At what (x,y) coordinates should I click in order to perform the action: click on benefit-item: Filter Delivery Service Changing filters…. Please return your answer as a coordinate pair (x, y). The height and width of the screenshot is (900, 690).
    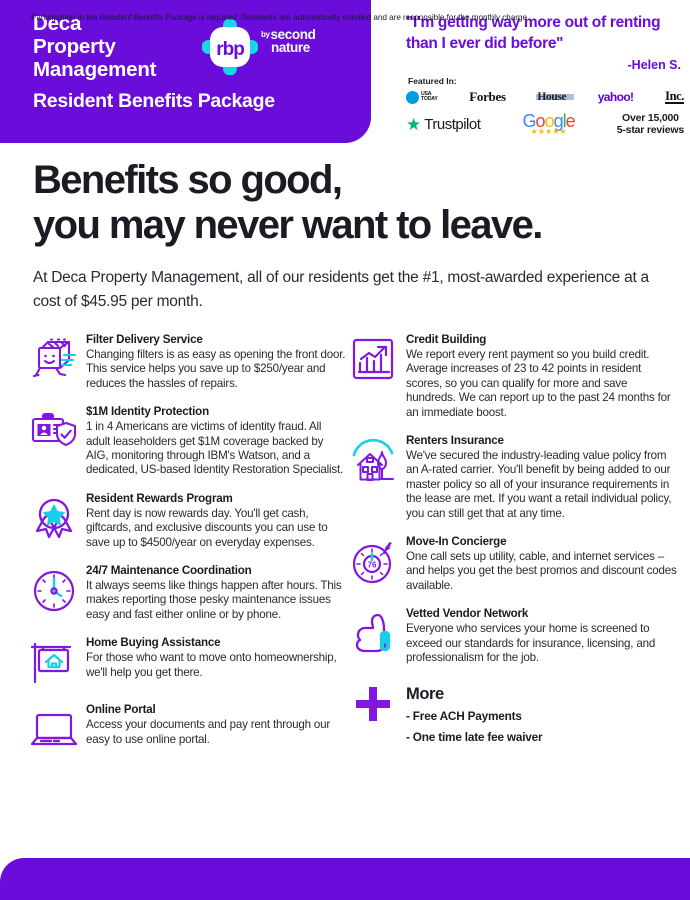
    Looking at the image, I should click on (187, 361).